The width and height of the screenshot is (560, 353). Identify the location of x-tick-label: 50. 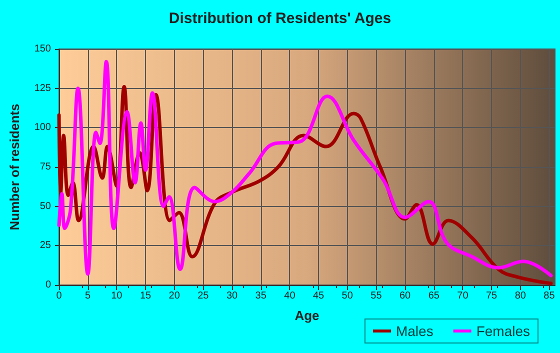
(348, 296).